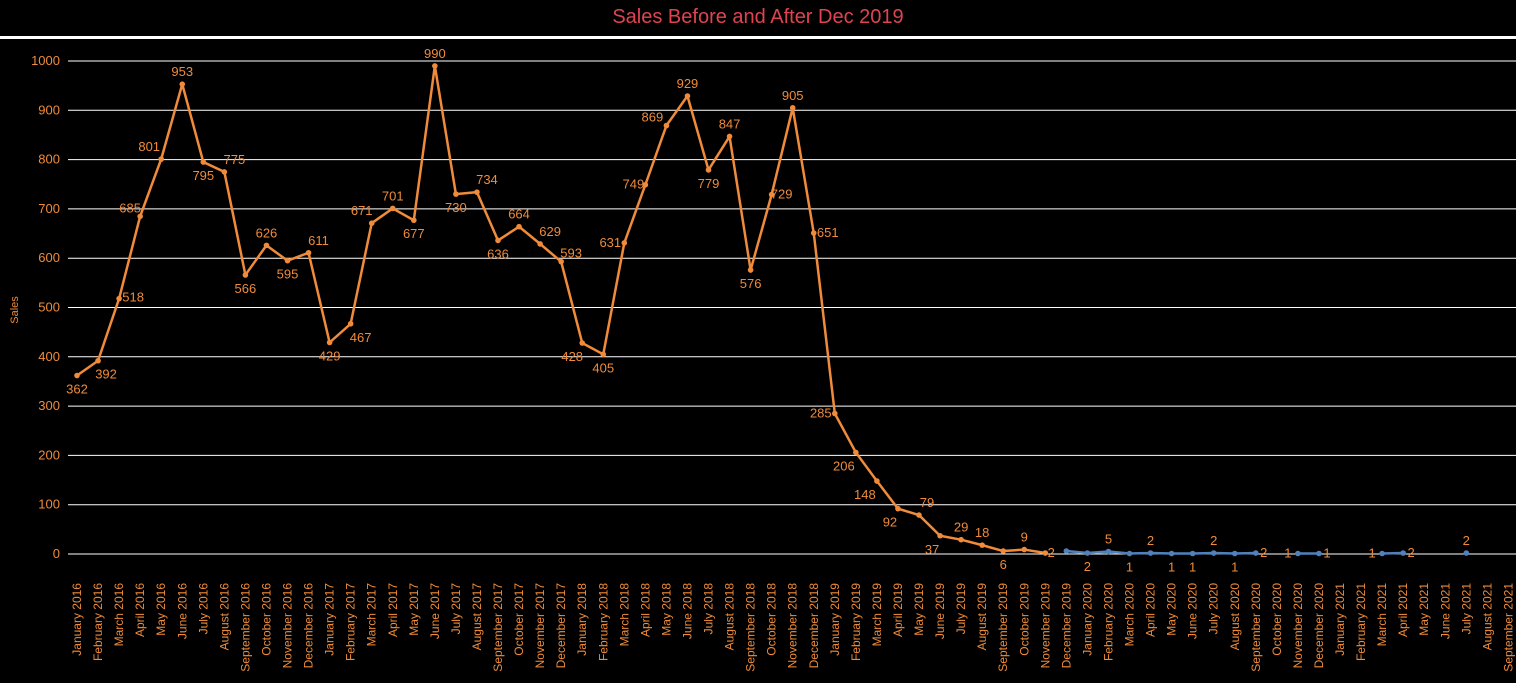  I want to click on data-label: 734, so click(487, 179).